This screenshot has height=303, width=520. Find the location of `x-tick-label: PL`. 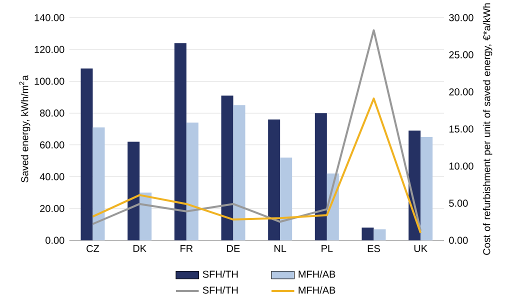

x-tick-label: PL is located at coordinates (327, 248).